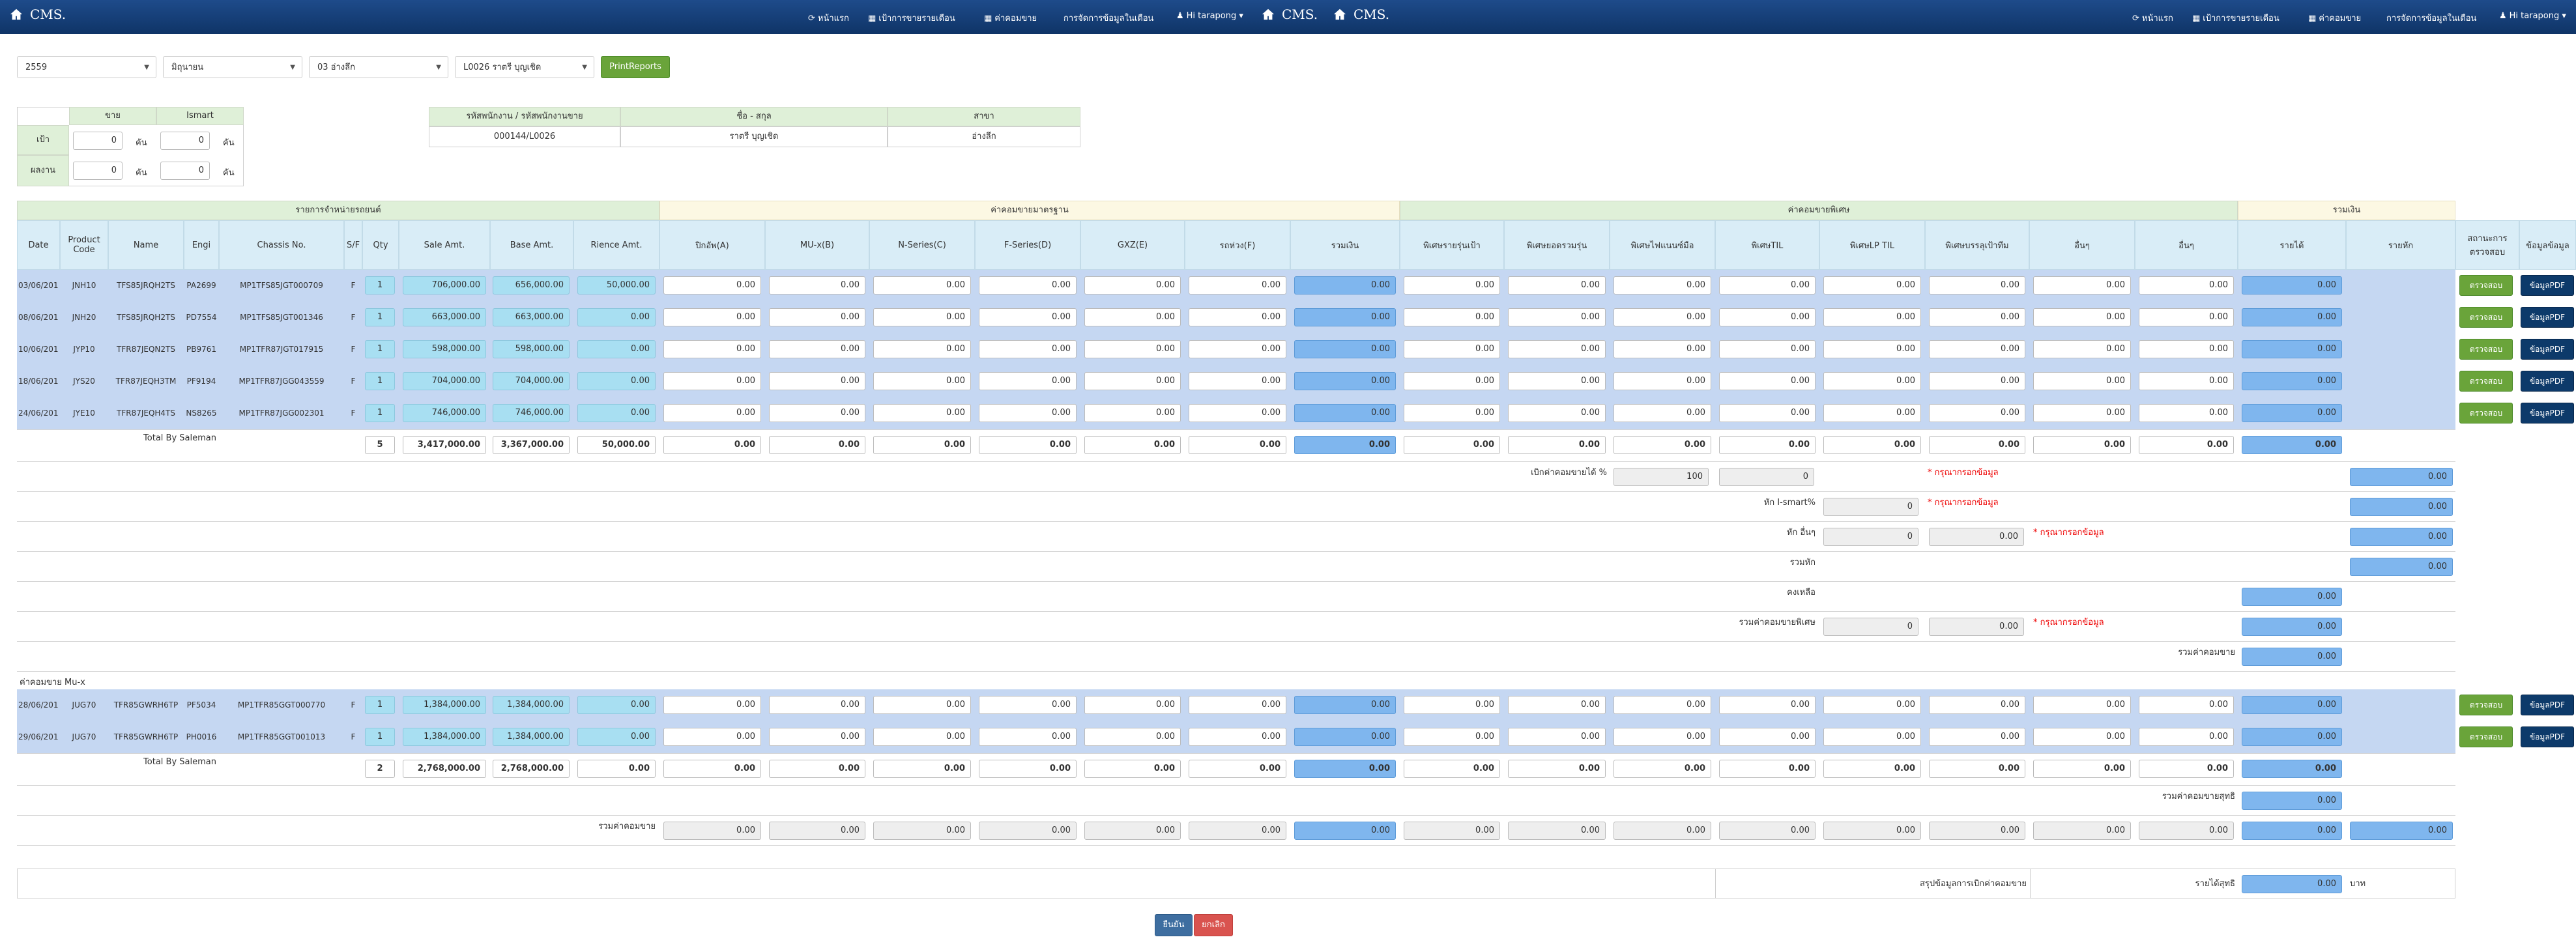  I want to click on cell-sale-input: 663,000.00, so click(444, 317).